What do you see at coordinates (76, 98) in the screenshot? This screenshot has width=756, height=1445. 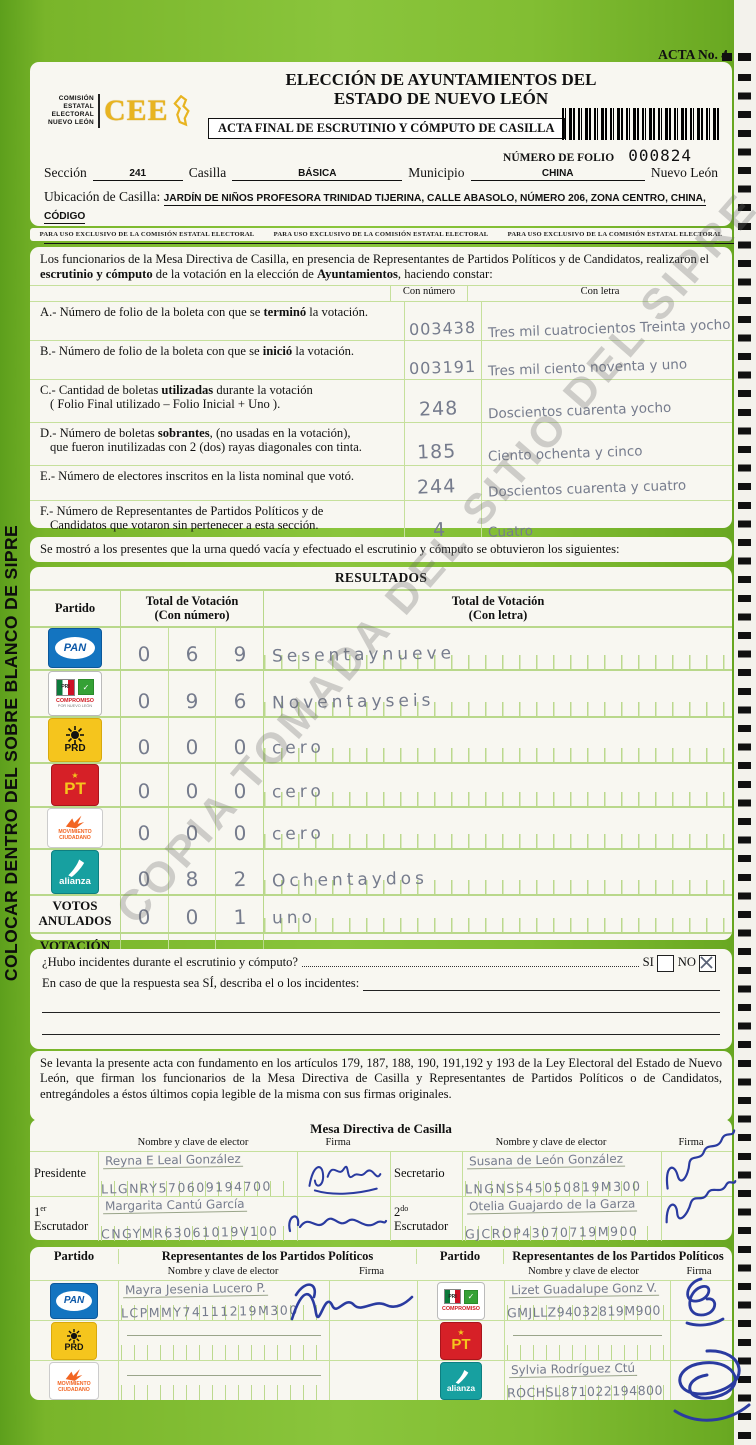 I see `org-line: COMISIÓN` at bounding box center [76, 98].